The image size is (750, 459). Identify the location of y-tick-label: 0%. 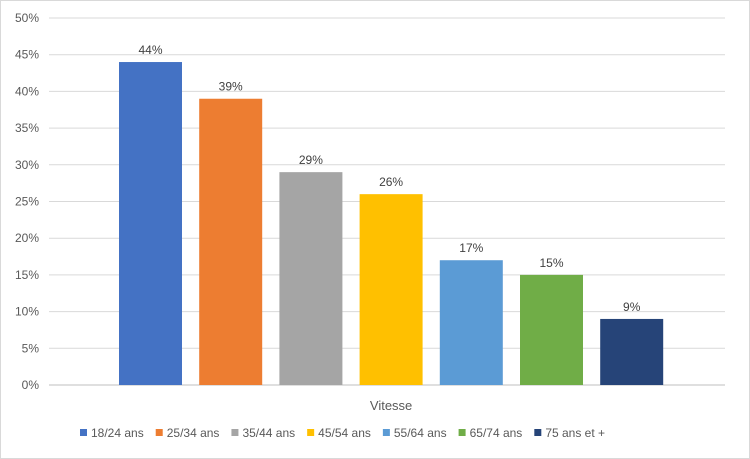
(31, 385).